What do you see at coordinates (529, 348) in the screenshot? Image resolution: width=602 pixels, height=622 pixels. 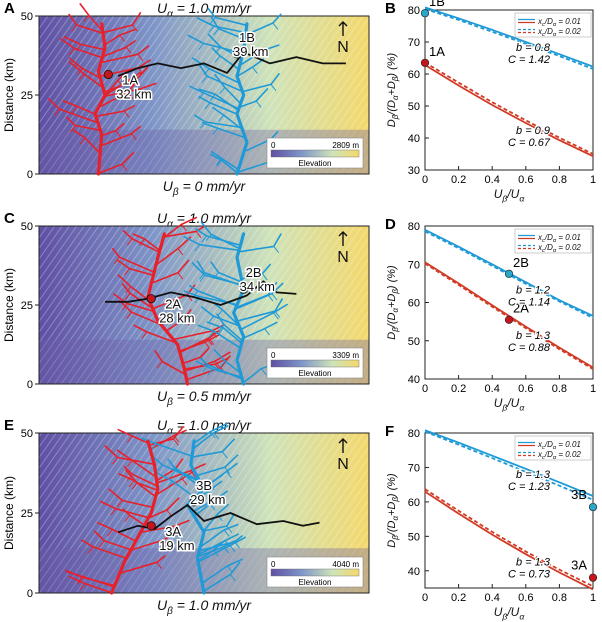 I see `fit-c-label: C = 0.88` at bounding box center [529, 348].